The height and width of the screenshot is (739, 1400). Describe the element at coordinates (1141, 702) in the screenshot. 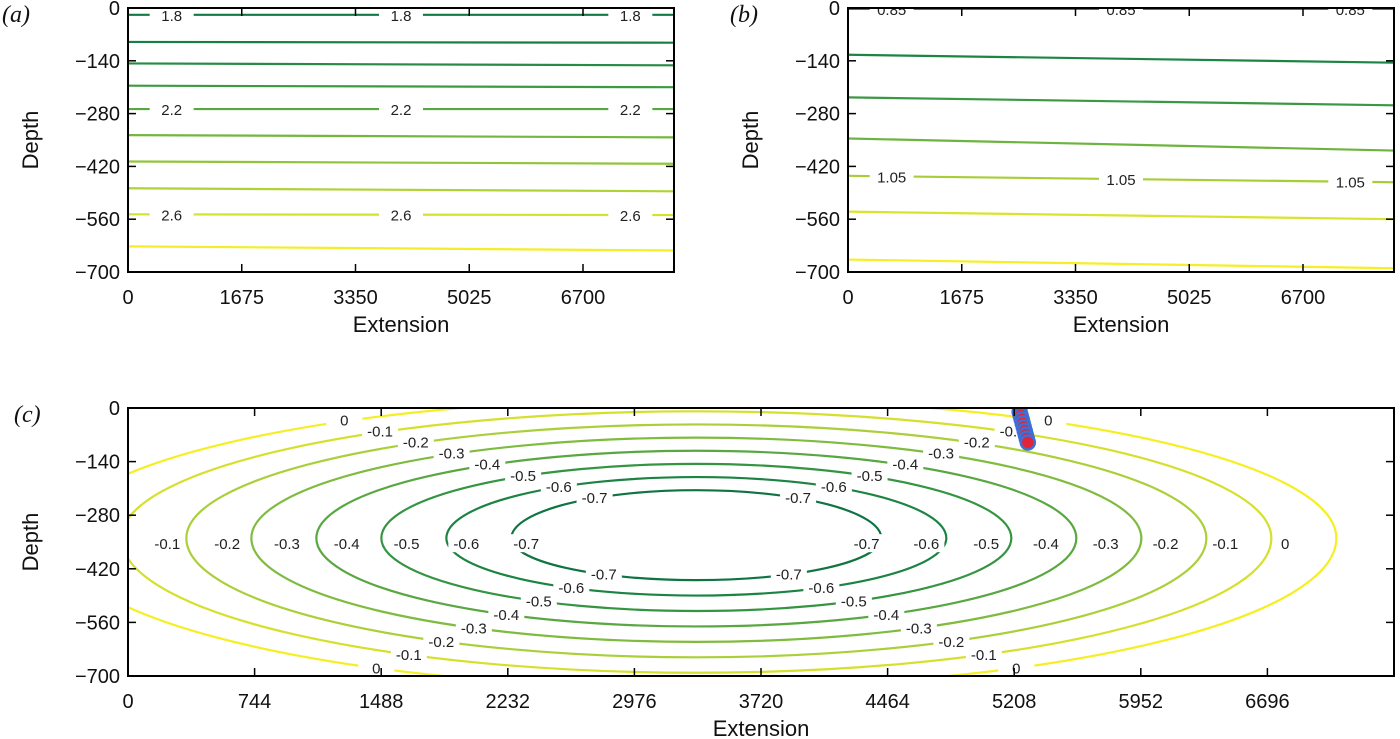

I see `x-tick-label: 5952` at that location.